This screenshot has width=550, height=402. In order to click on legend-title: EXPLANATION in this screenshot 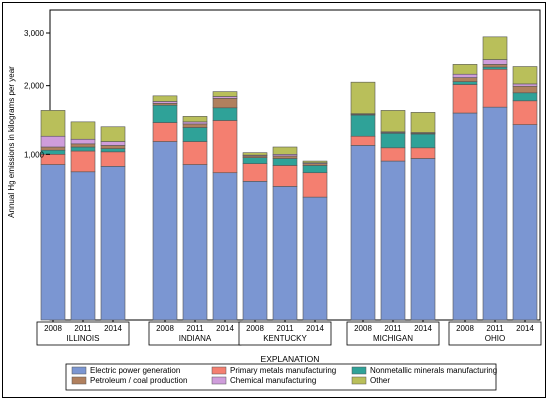, I will do `click(290, 359)`.